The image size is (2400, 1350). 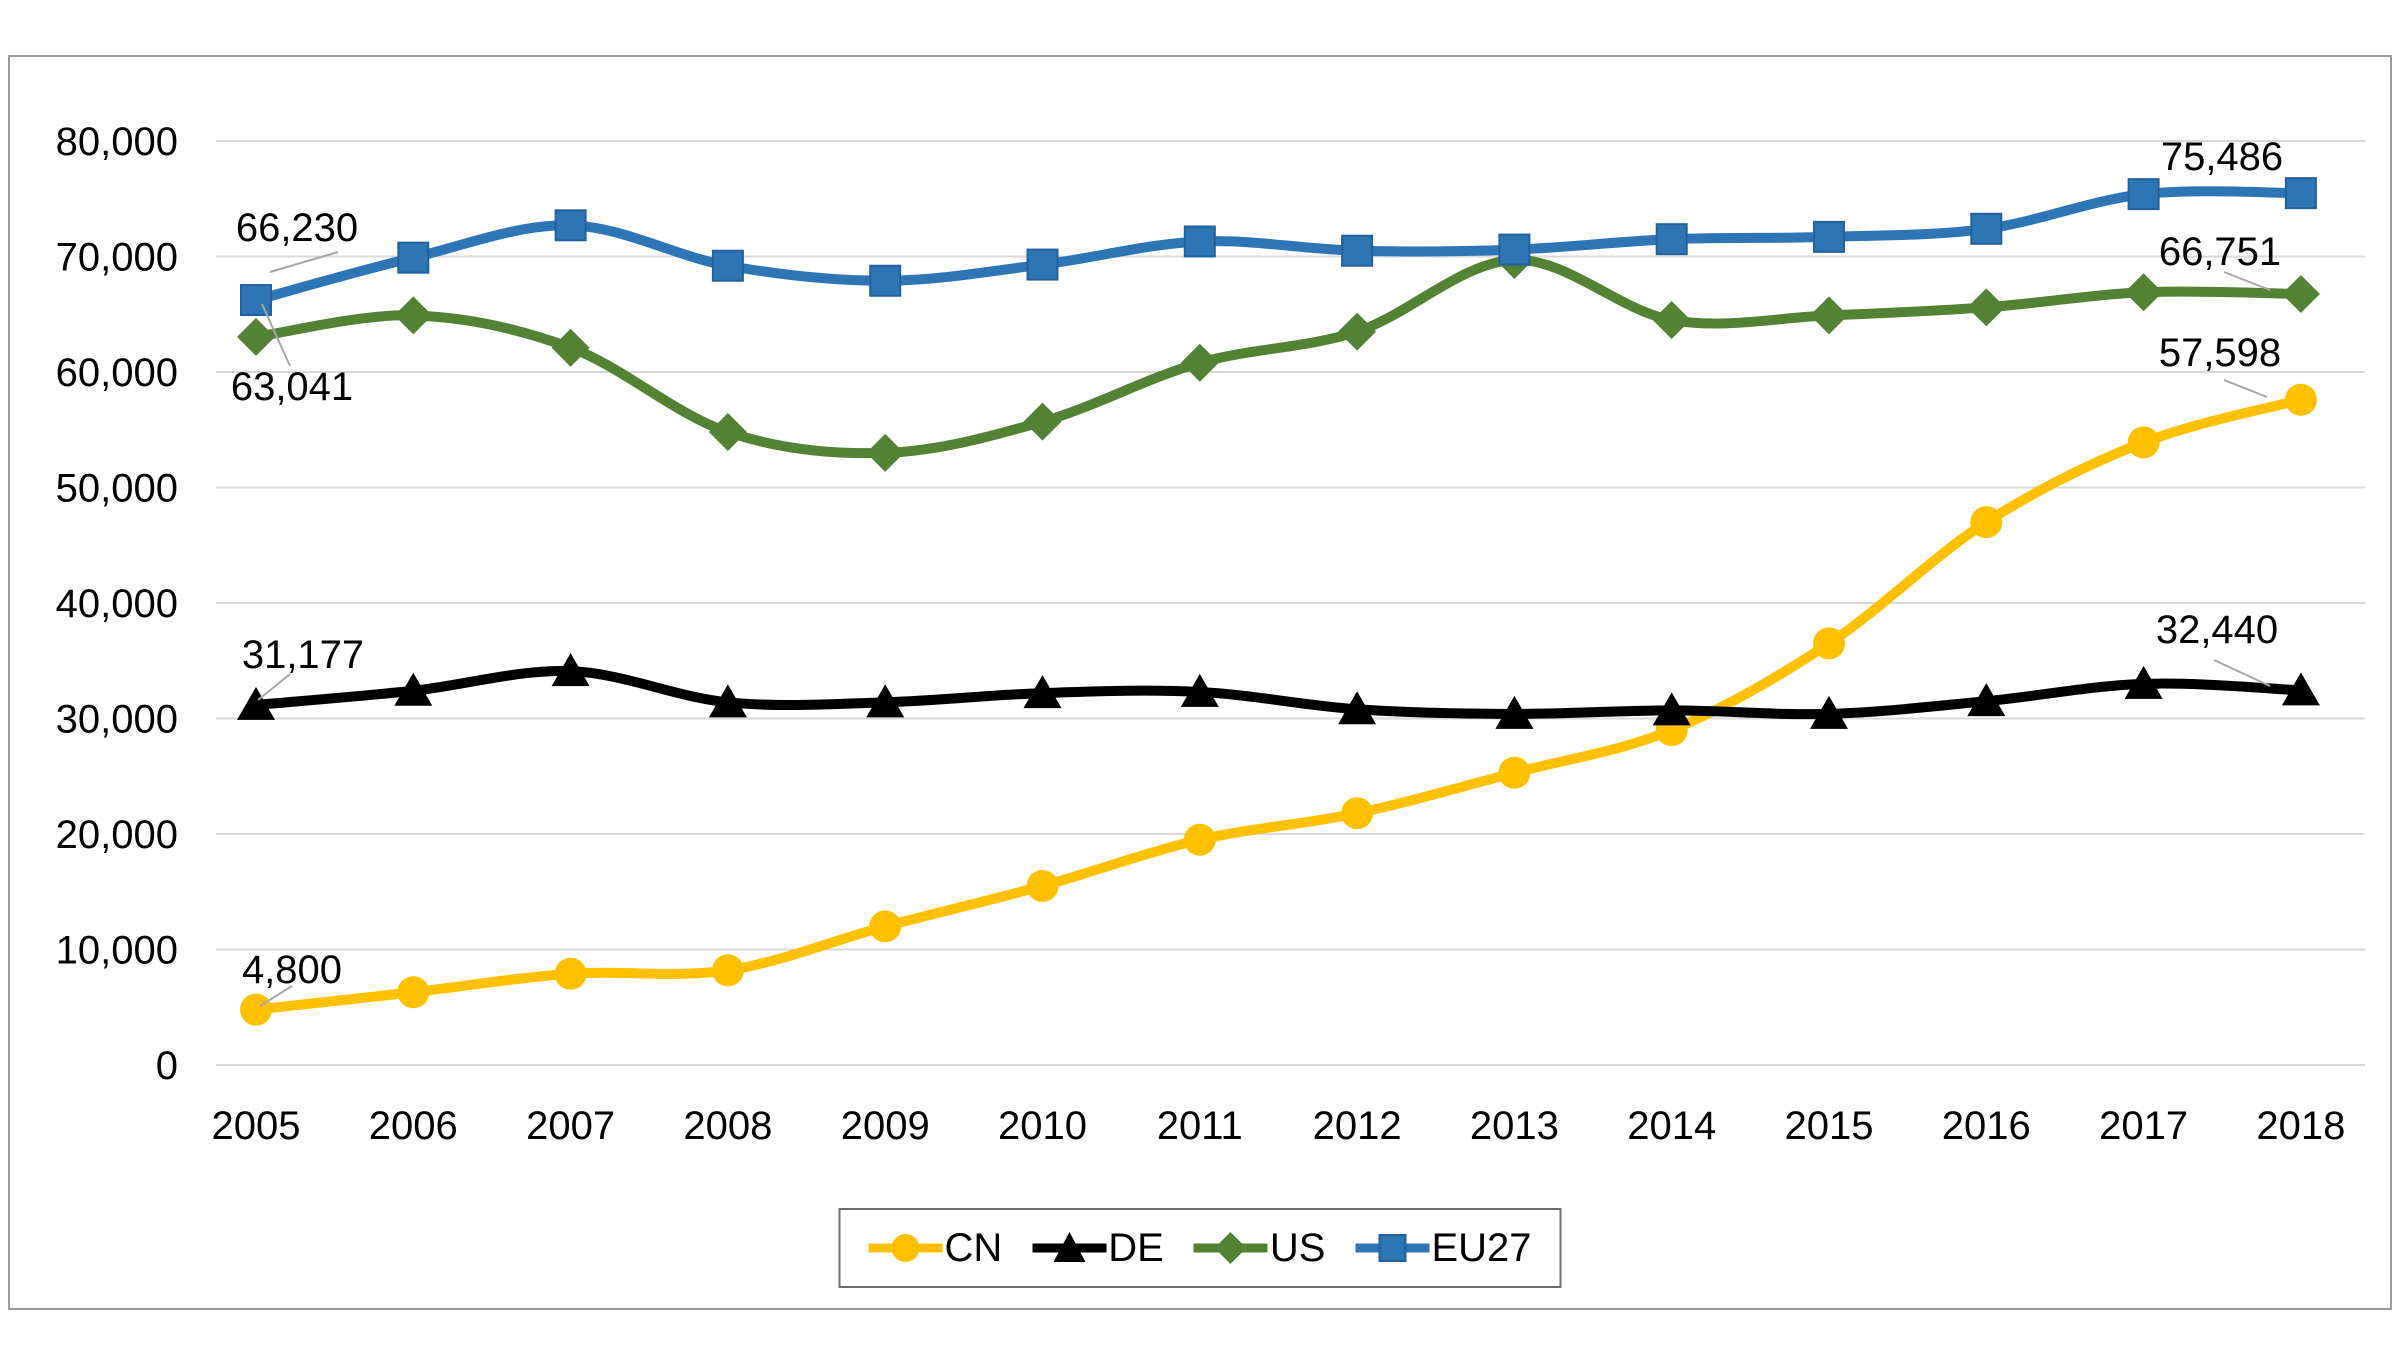 What do you see at coordinates (167, 1066) in the screenshot?
I see `y-tick-label: 0` at bounding box center [167, 1066].